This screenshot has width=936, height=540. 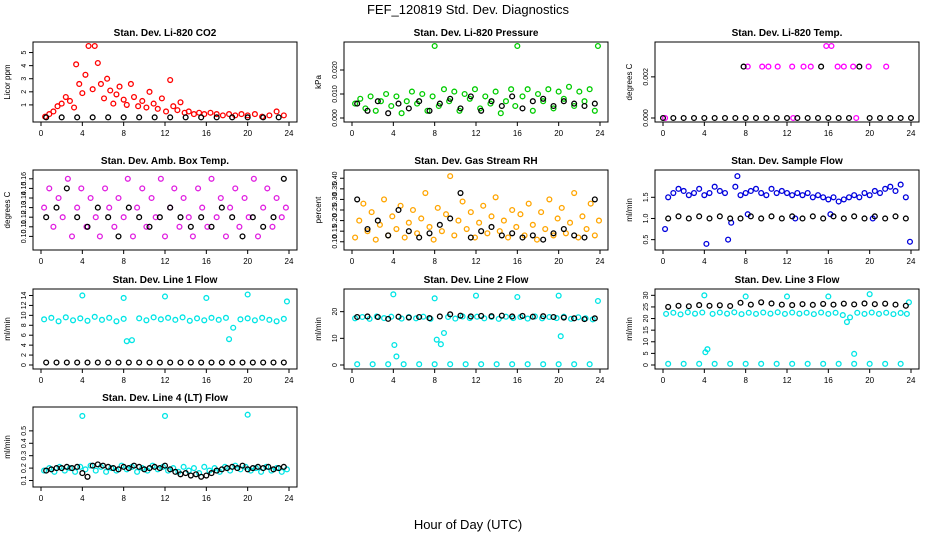 I want to click on x-tick-label: 20, so click(x=869, y=133).